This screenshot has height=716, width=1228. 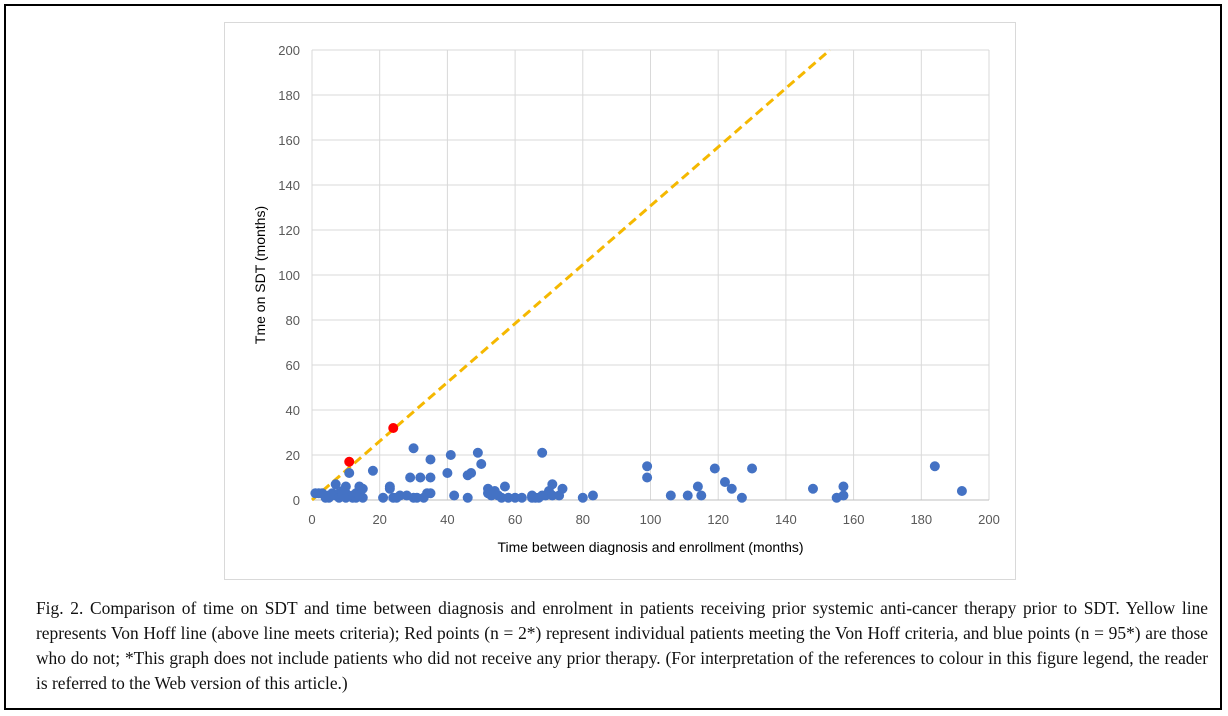 I want to click on x-tick-label: 20, so click(x=379, y=519).